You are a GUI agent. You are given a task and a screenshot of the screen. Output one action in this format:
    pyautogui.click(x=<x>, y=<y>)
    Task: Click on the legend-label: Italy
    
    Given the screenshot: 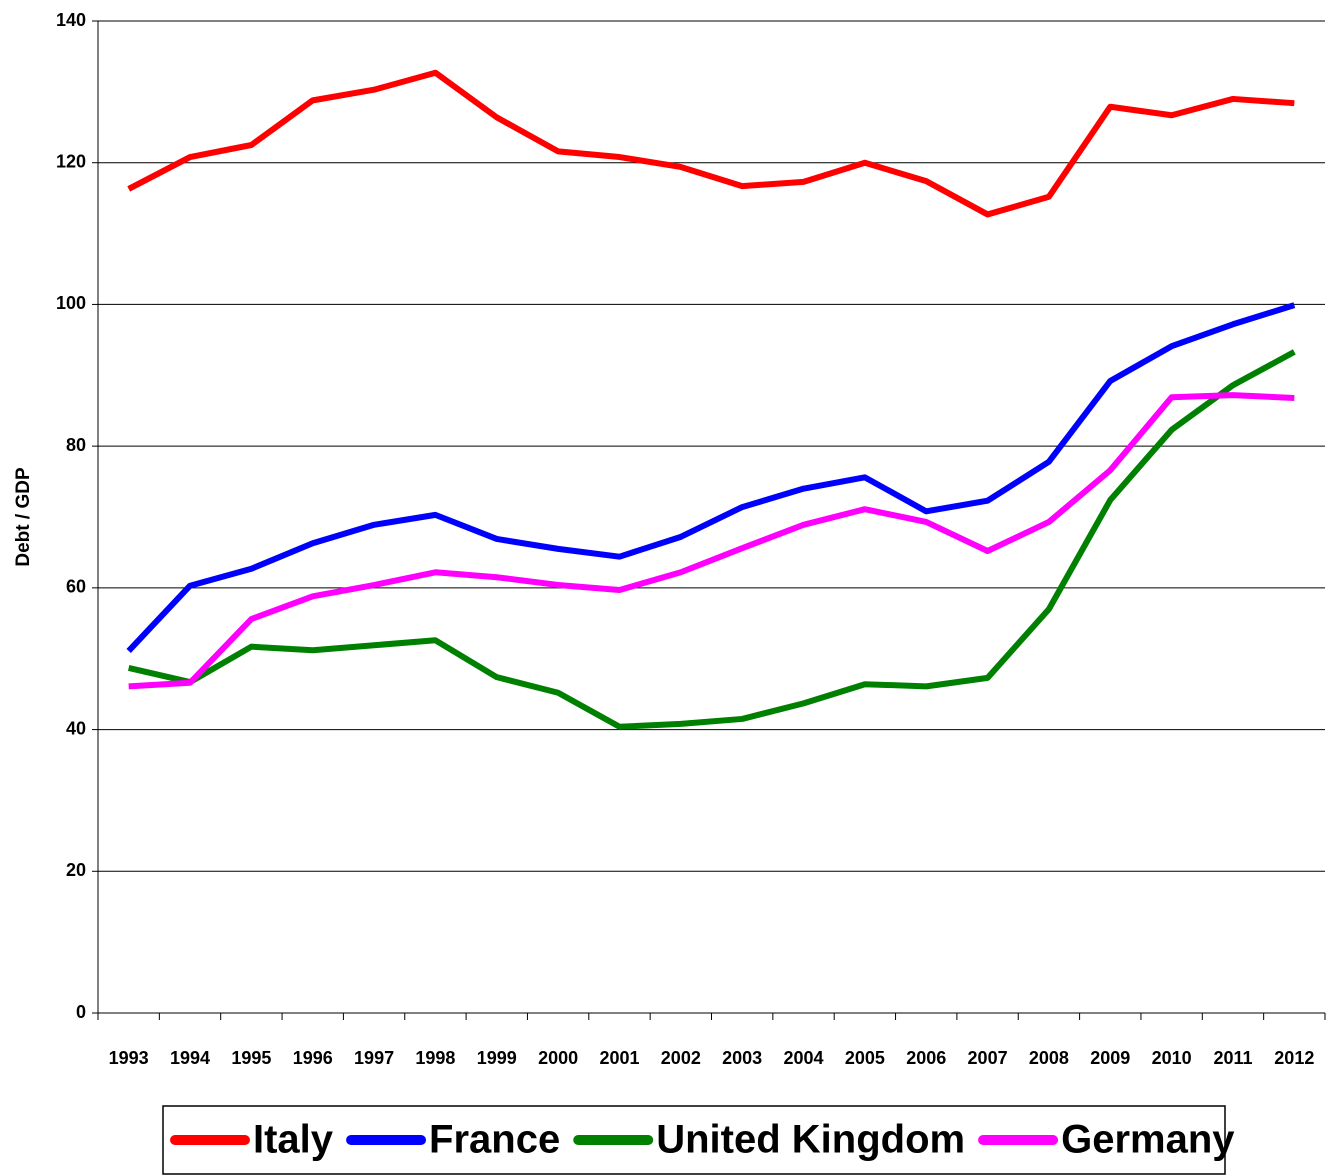 What is the action you would take?
    pyautogui.click(x=293, y=1140)
    